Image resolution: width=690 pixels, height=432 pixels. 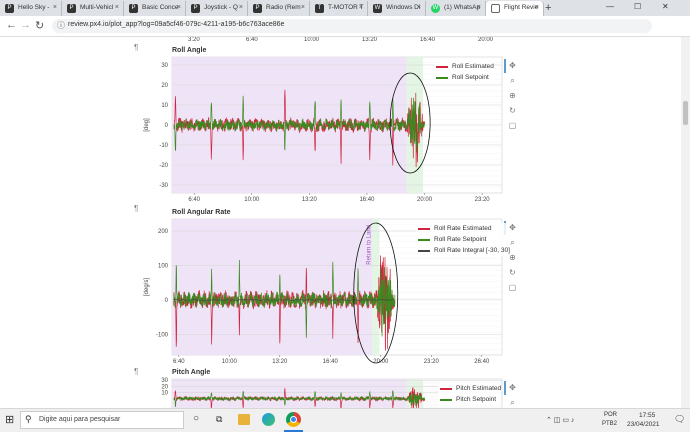 I want to click on tmotor-icon: T, so click(x=319, y=8).